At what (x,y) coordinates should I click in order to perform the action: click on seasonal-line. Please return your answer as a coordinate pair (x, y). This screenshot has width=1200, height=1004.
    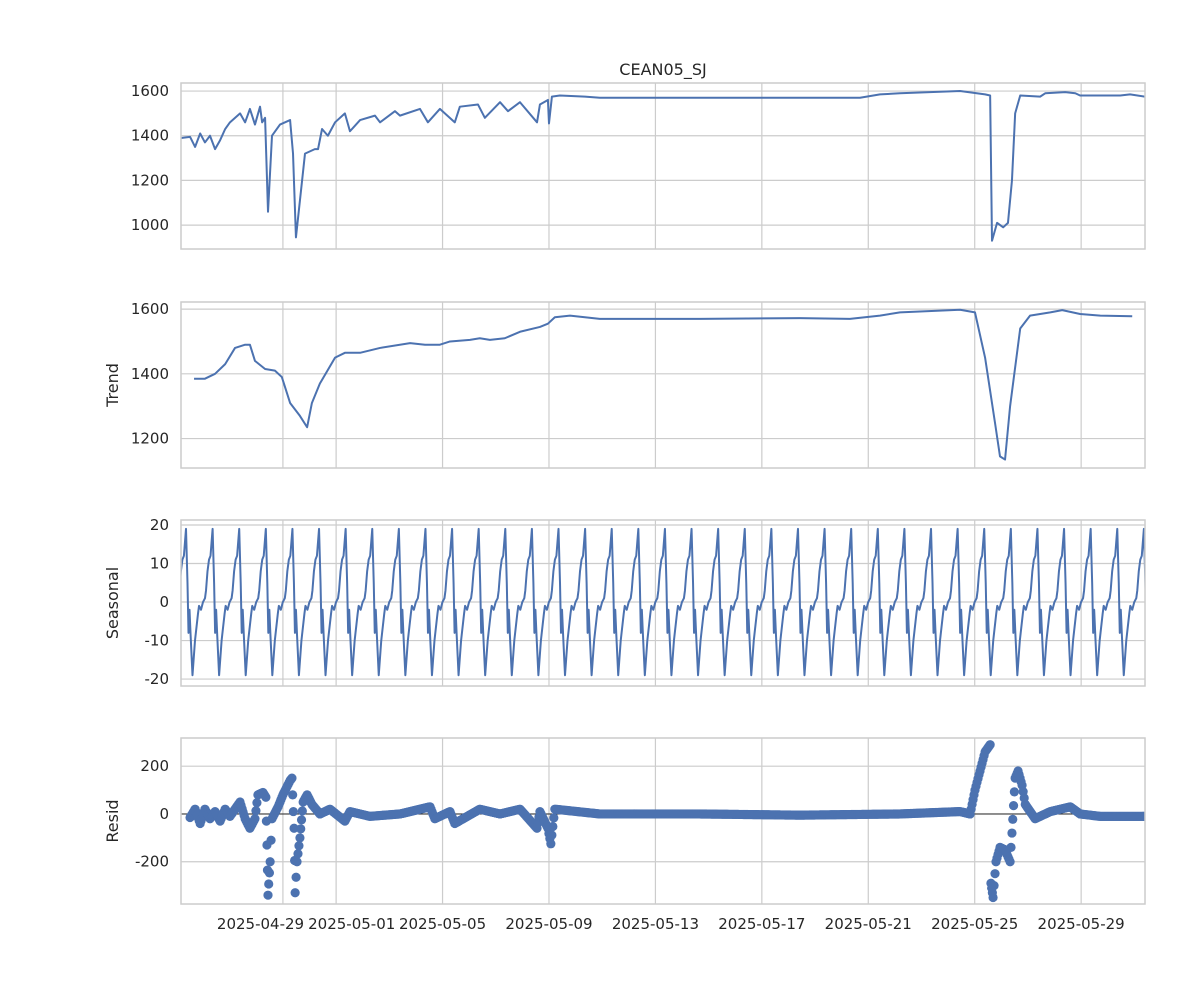
    Looking at the image, I should click on (663, 602).